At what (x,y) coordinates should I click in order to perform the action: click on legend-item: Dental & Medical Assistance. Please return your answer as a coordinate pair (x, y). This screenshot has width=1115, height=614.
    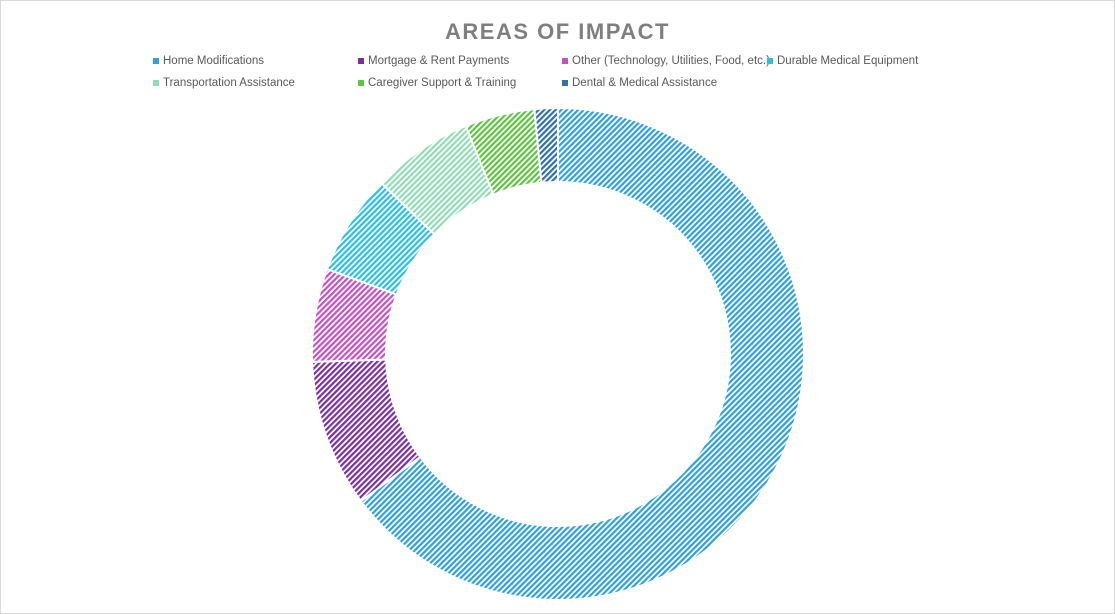
    Looking at the image, I should click on (664, 83).